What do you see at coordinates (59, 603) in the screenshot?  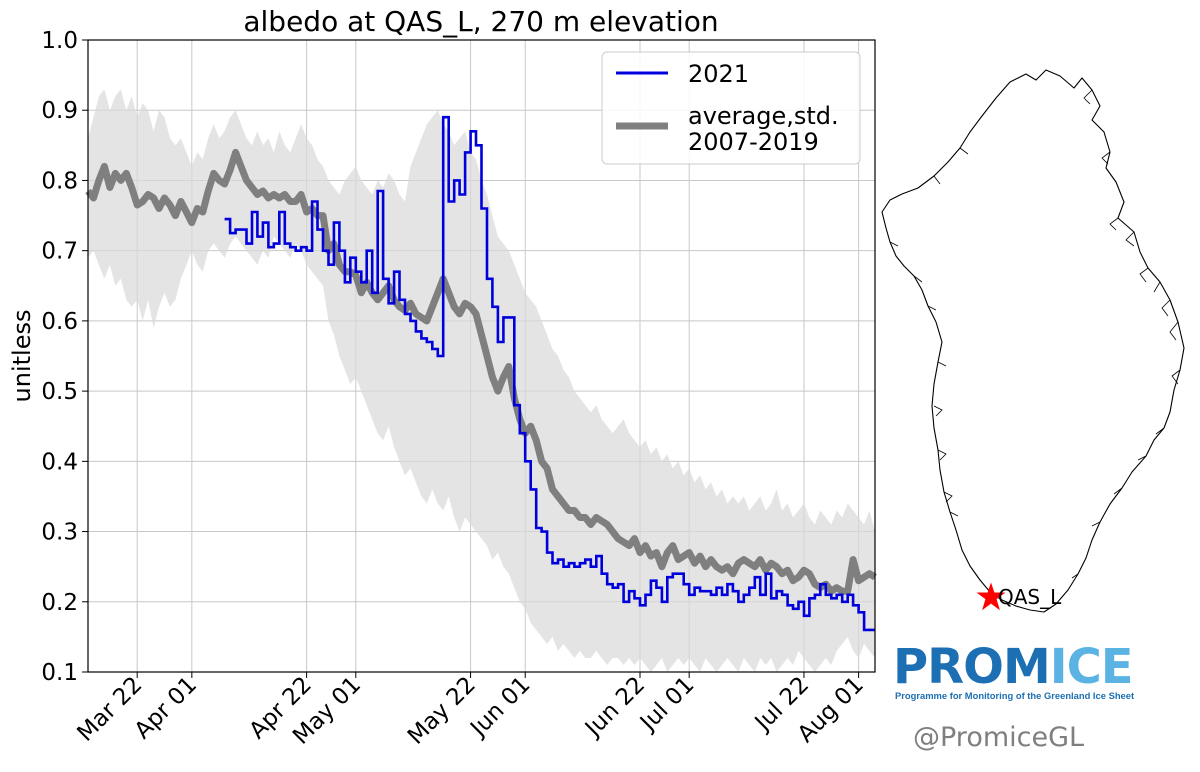 I see `y-tick-label: 0.2` at bounding box center [59, 603].